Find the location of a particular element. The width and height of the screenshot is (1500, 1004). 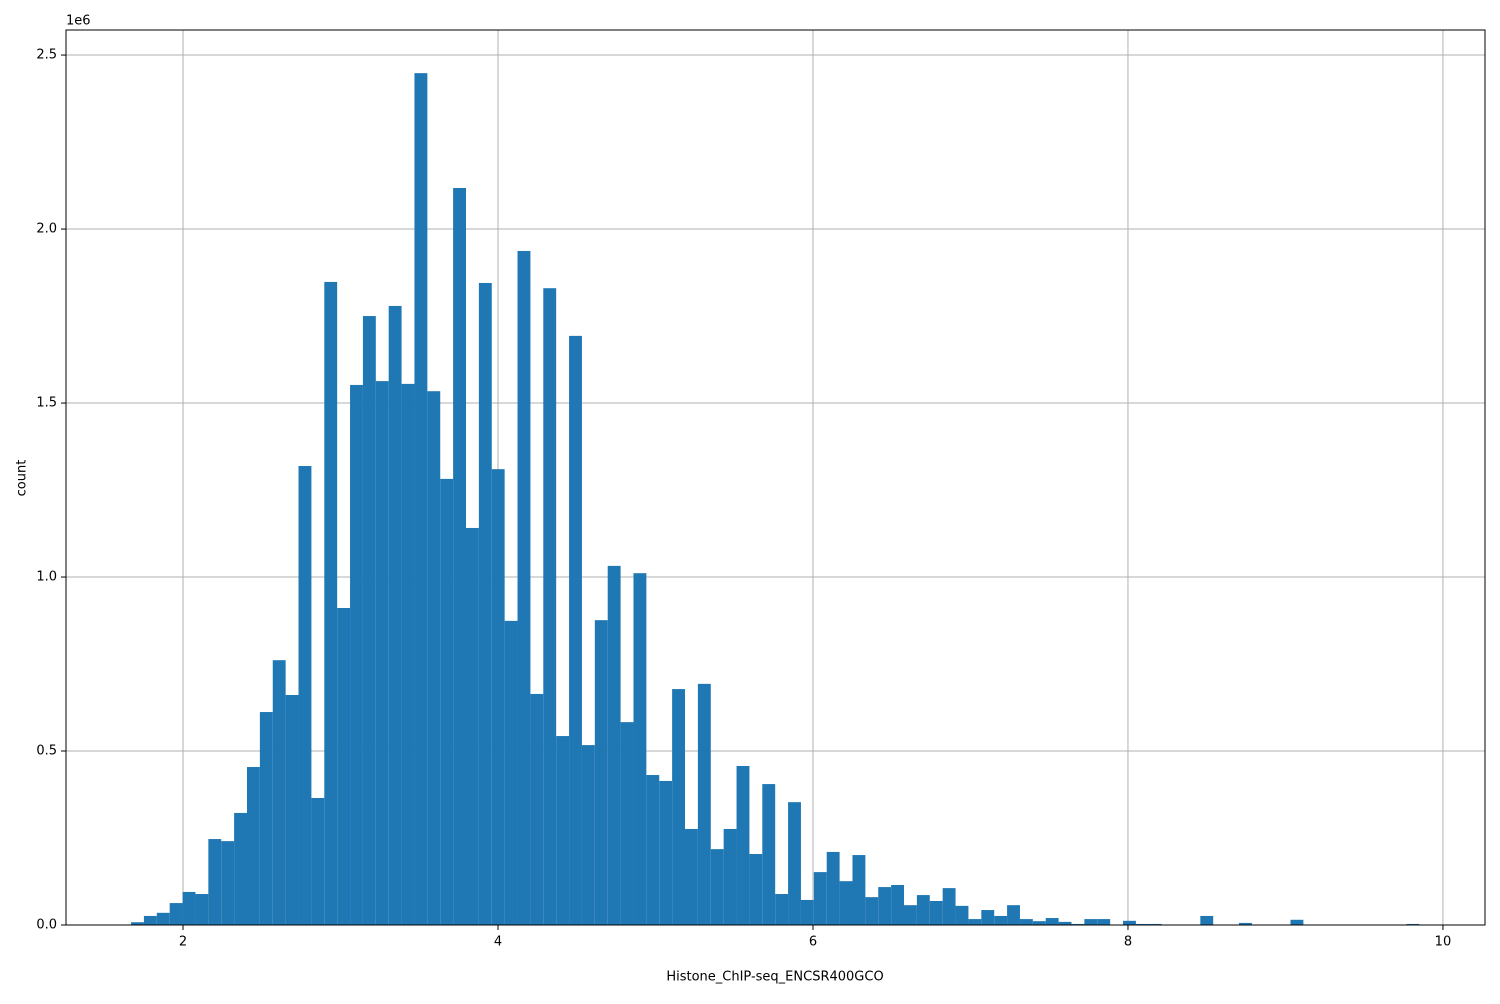

x-tick-label: 2 is located at coordinates (183, 942).